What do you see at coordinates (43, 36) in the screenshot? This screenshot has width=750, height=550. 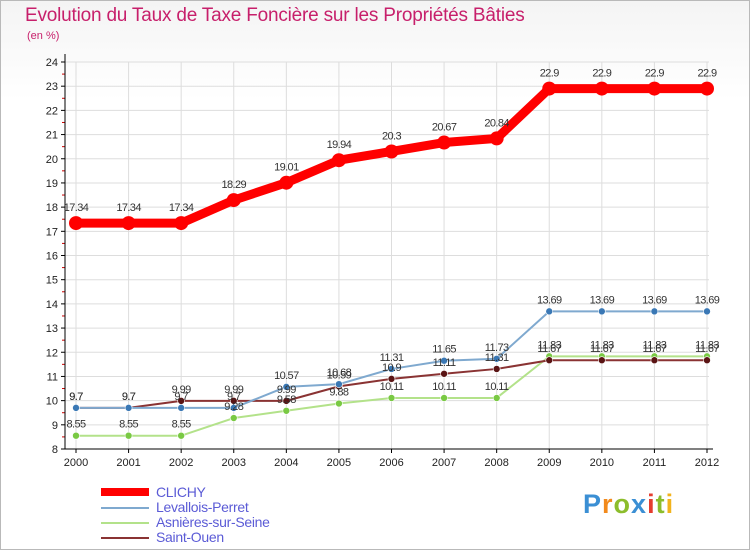 I see `chart-unit-label: (en %)` at bounding box center [43, 36].